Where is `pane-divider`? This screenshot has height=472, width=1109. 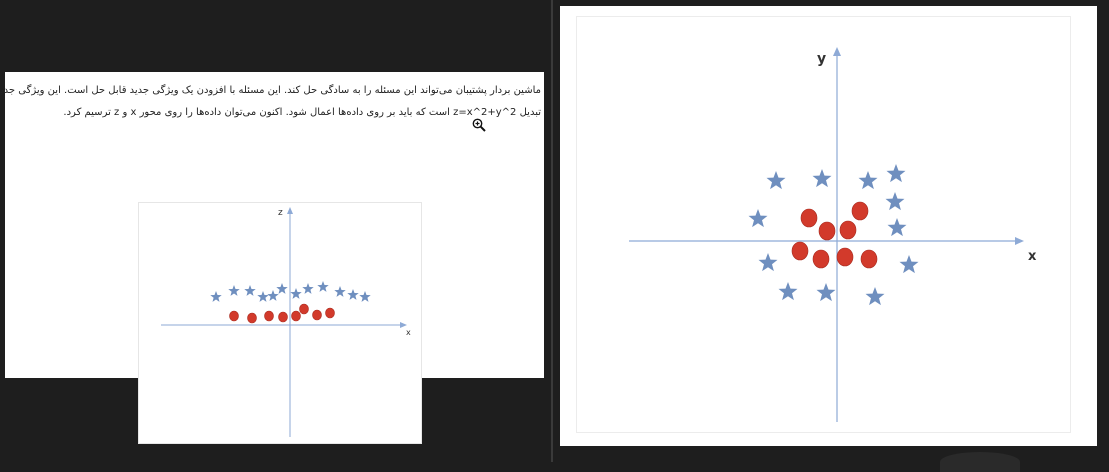
pane-divider is located at coordinates (552, 231).